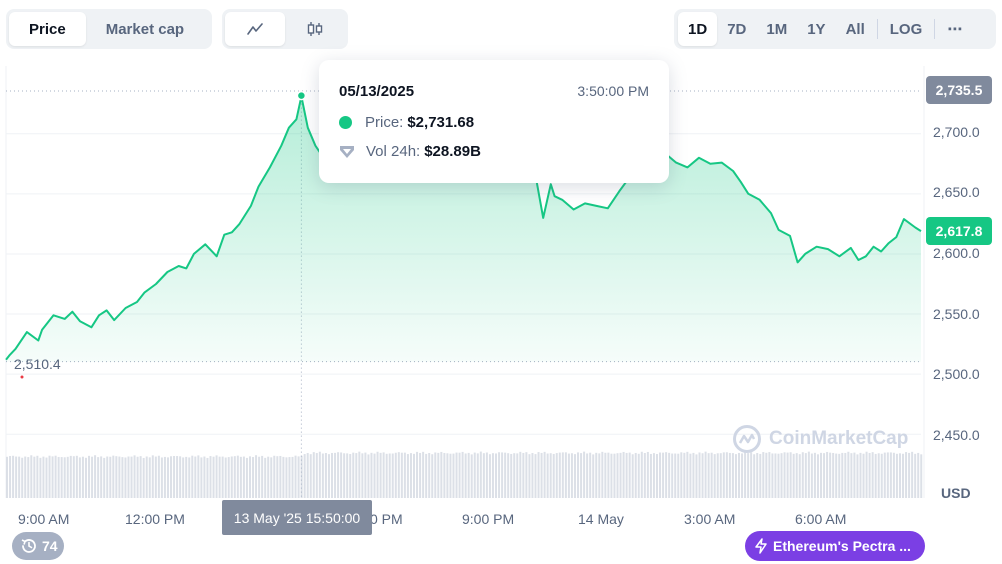 The height and width of the screenshot is (564, 1002). I want to click on log-scale-button: LOG, so click(906, 29).